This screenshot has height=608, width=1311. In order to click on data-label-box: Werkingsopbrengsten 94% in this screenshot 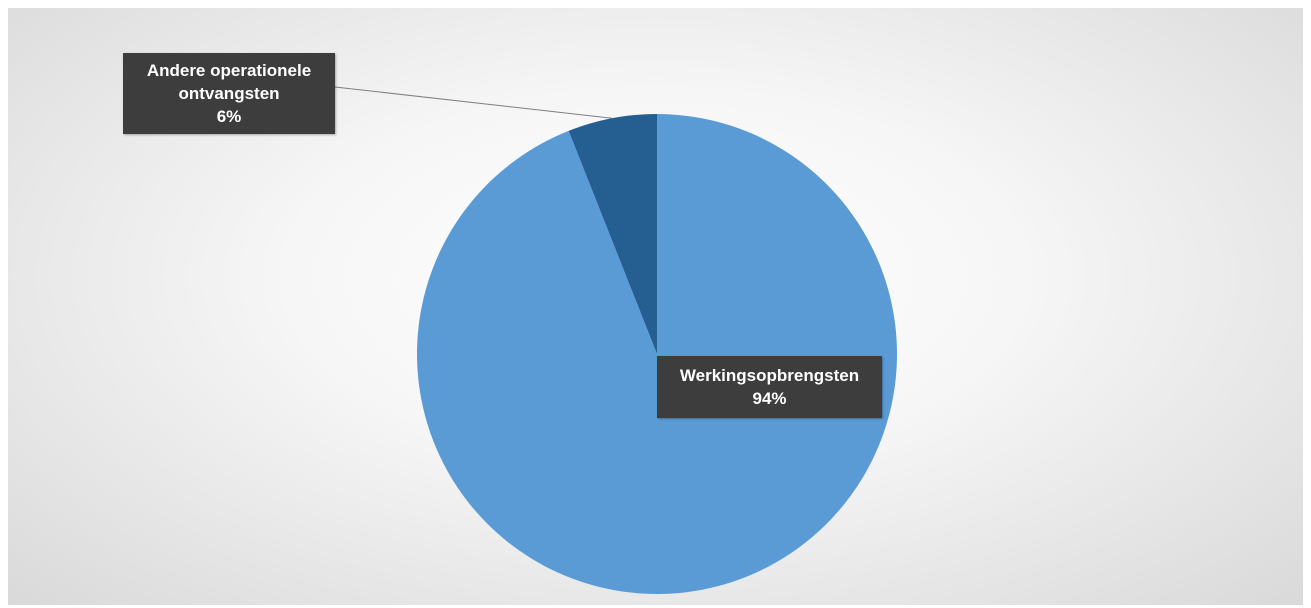, I will do `click(769, 387)`.